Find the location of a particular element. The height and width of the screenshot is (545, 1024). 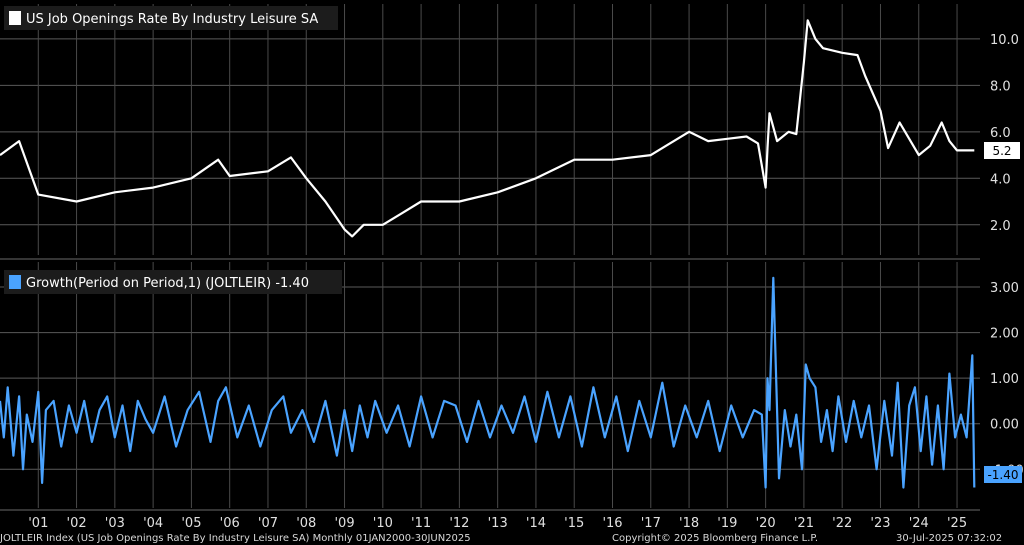

bottom-y-tick-label: 1.00 is located at coordinates (1004, 379).